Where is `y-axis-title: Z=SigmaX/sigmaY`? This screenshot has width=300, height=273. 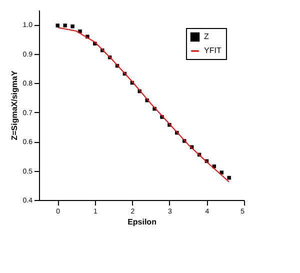
y-axis-title: Z=SigmaX/sigmaY is located at coordinates (14, 105).